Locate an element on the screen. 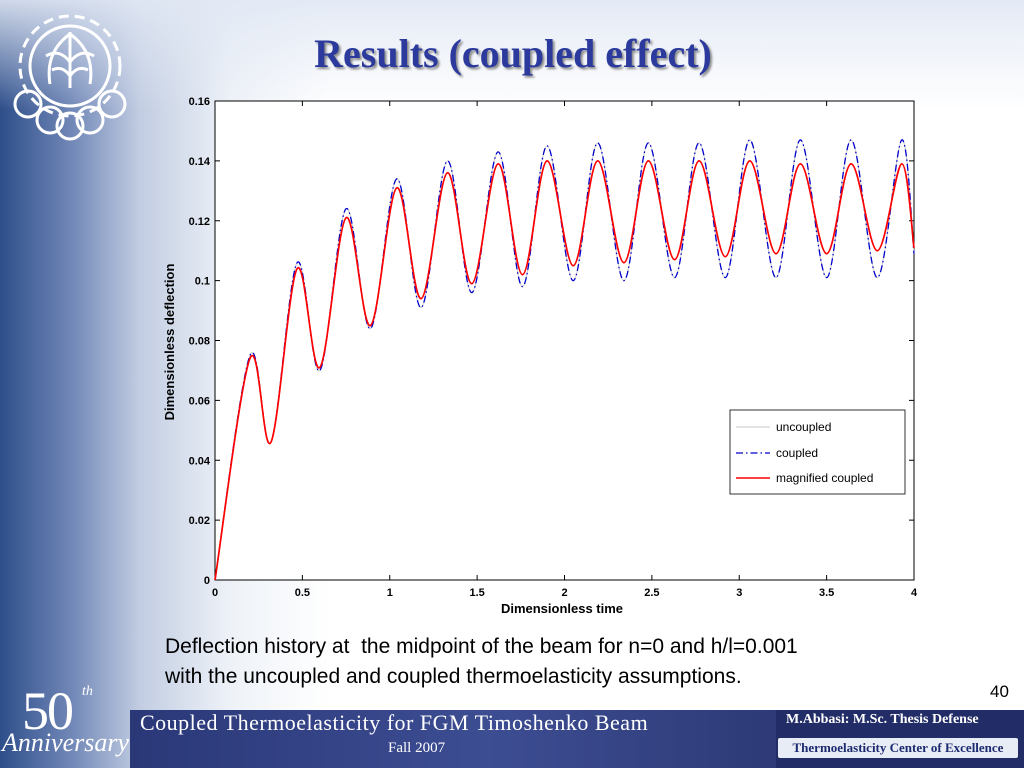  legend-box is located at coordinates (817, 452).